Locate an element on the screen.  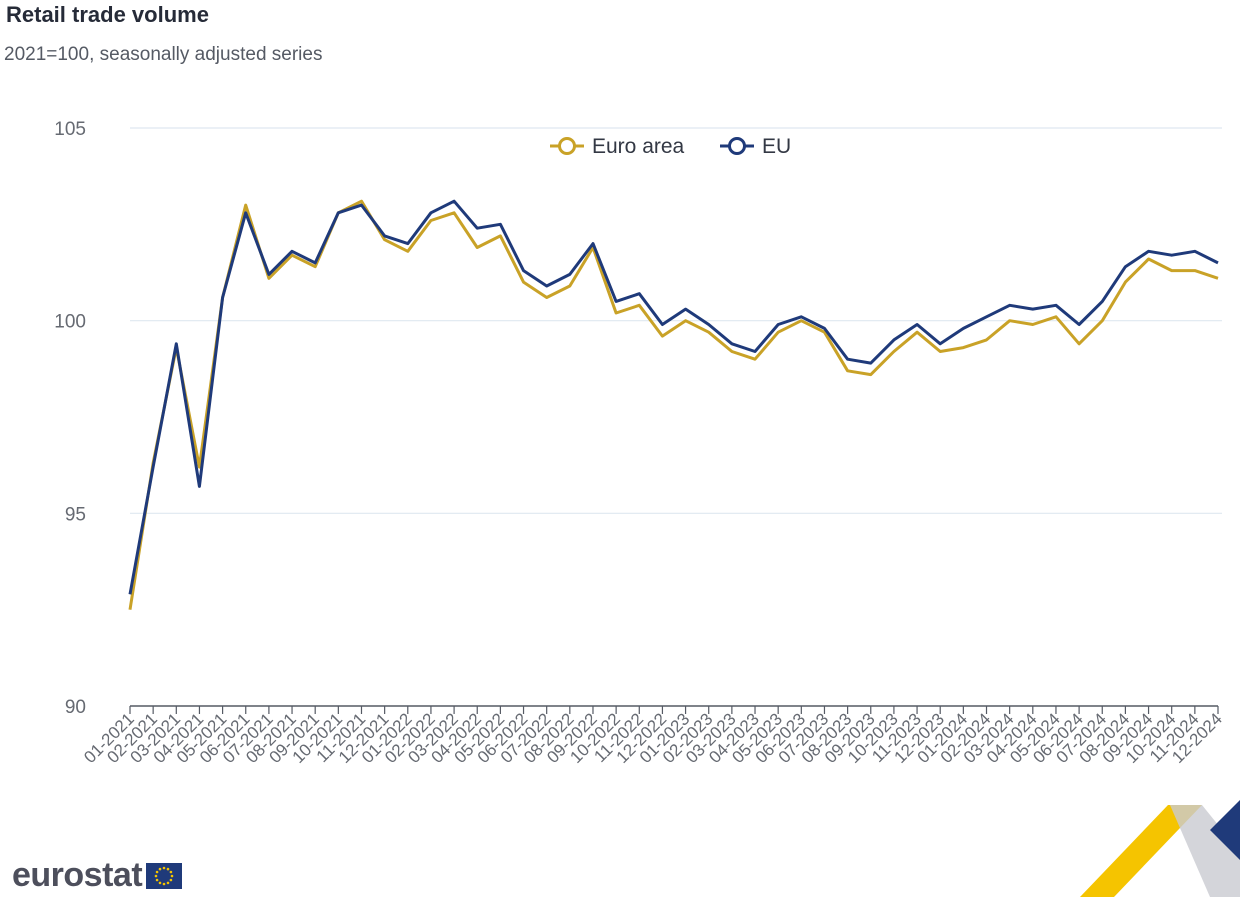
chart-subtitle: 2021=100, seasonally adjusted series is located at coordinates (163, 54).